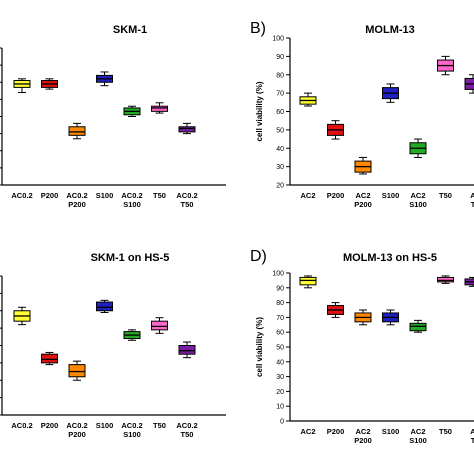 The width and height of the screenshot is (474, 474). Describe the element at coordinates (282, 422) in the screenshot. I see `y-tick-label: 0` at that location.